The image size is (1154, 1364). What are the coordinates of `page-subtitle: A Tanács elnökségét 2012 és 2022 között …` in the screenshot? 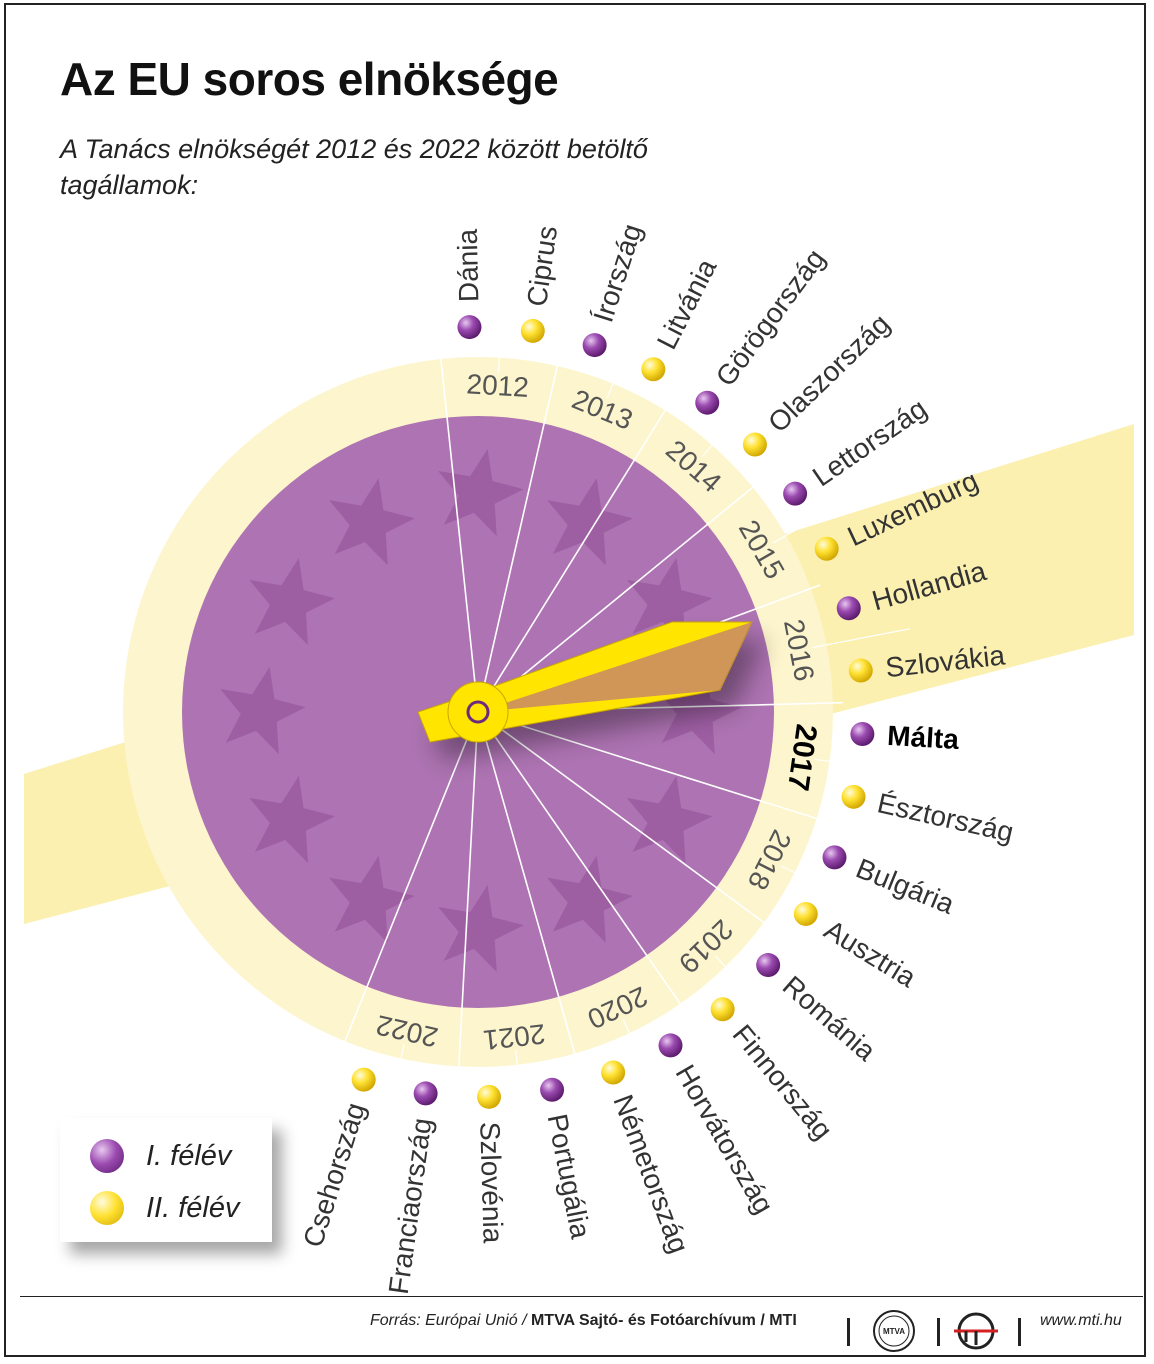 It's located at (354, 167).